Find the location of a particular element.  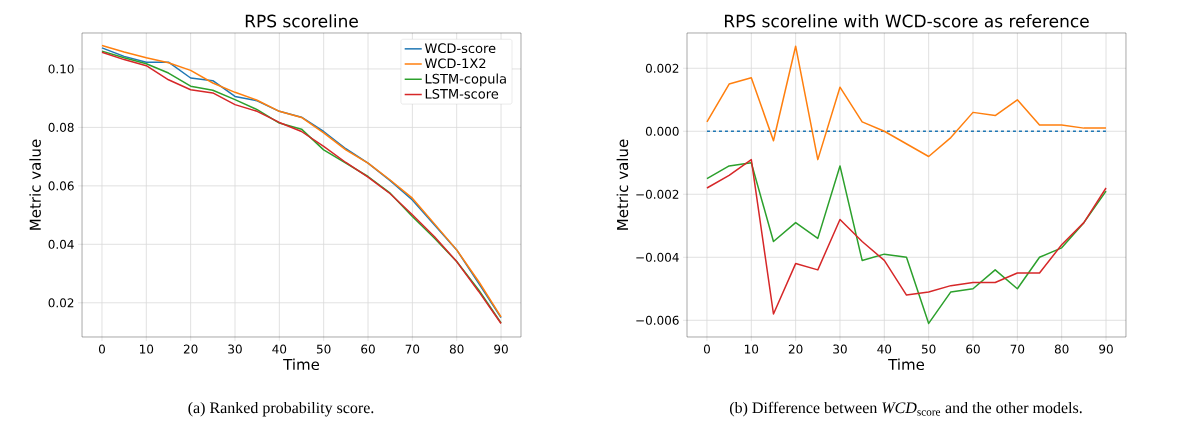

y-tick-label: 0.04 is located at coordinates (61, 244).